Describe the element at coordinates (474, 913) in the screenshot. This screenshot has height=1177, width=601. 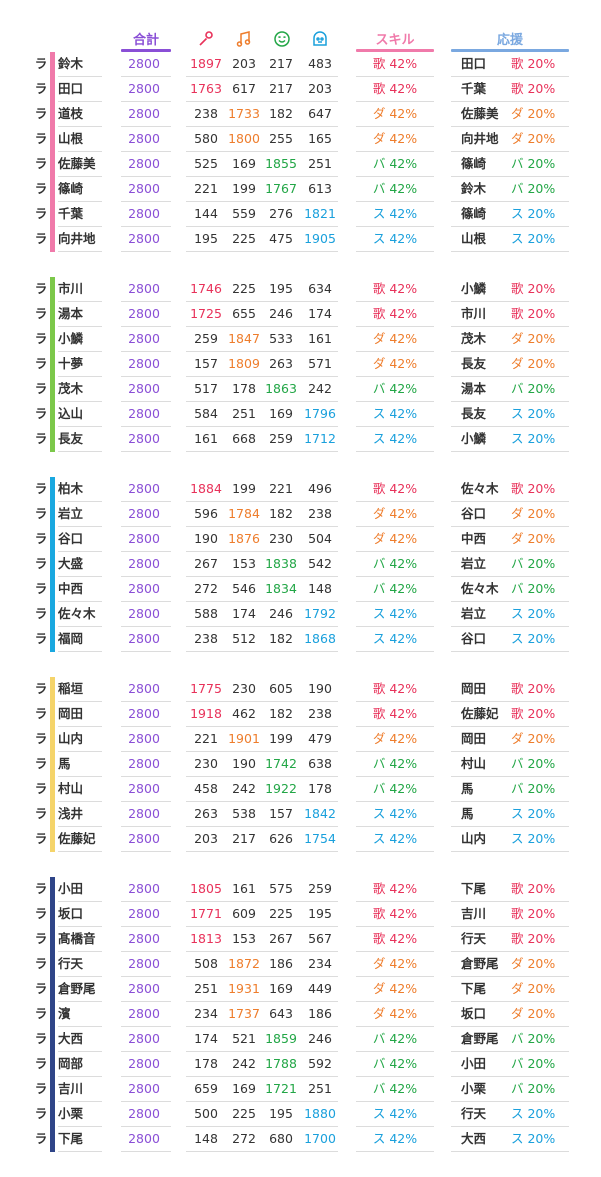
I see `support-member-name: 吉川` at that location.